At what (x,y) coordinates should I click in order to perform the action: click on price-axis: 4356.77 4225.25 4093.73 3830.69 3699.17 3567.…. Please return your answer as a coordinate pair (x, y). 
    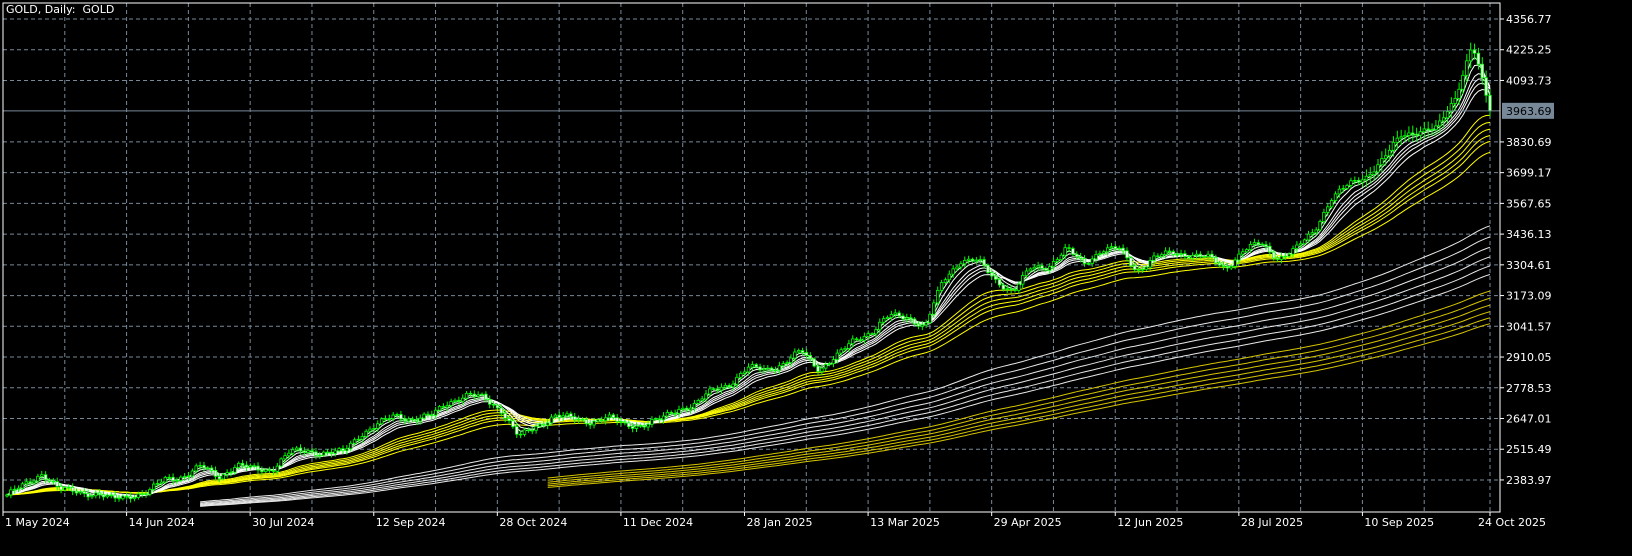
    Looking at the image, I should click on (1526, 250).